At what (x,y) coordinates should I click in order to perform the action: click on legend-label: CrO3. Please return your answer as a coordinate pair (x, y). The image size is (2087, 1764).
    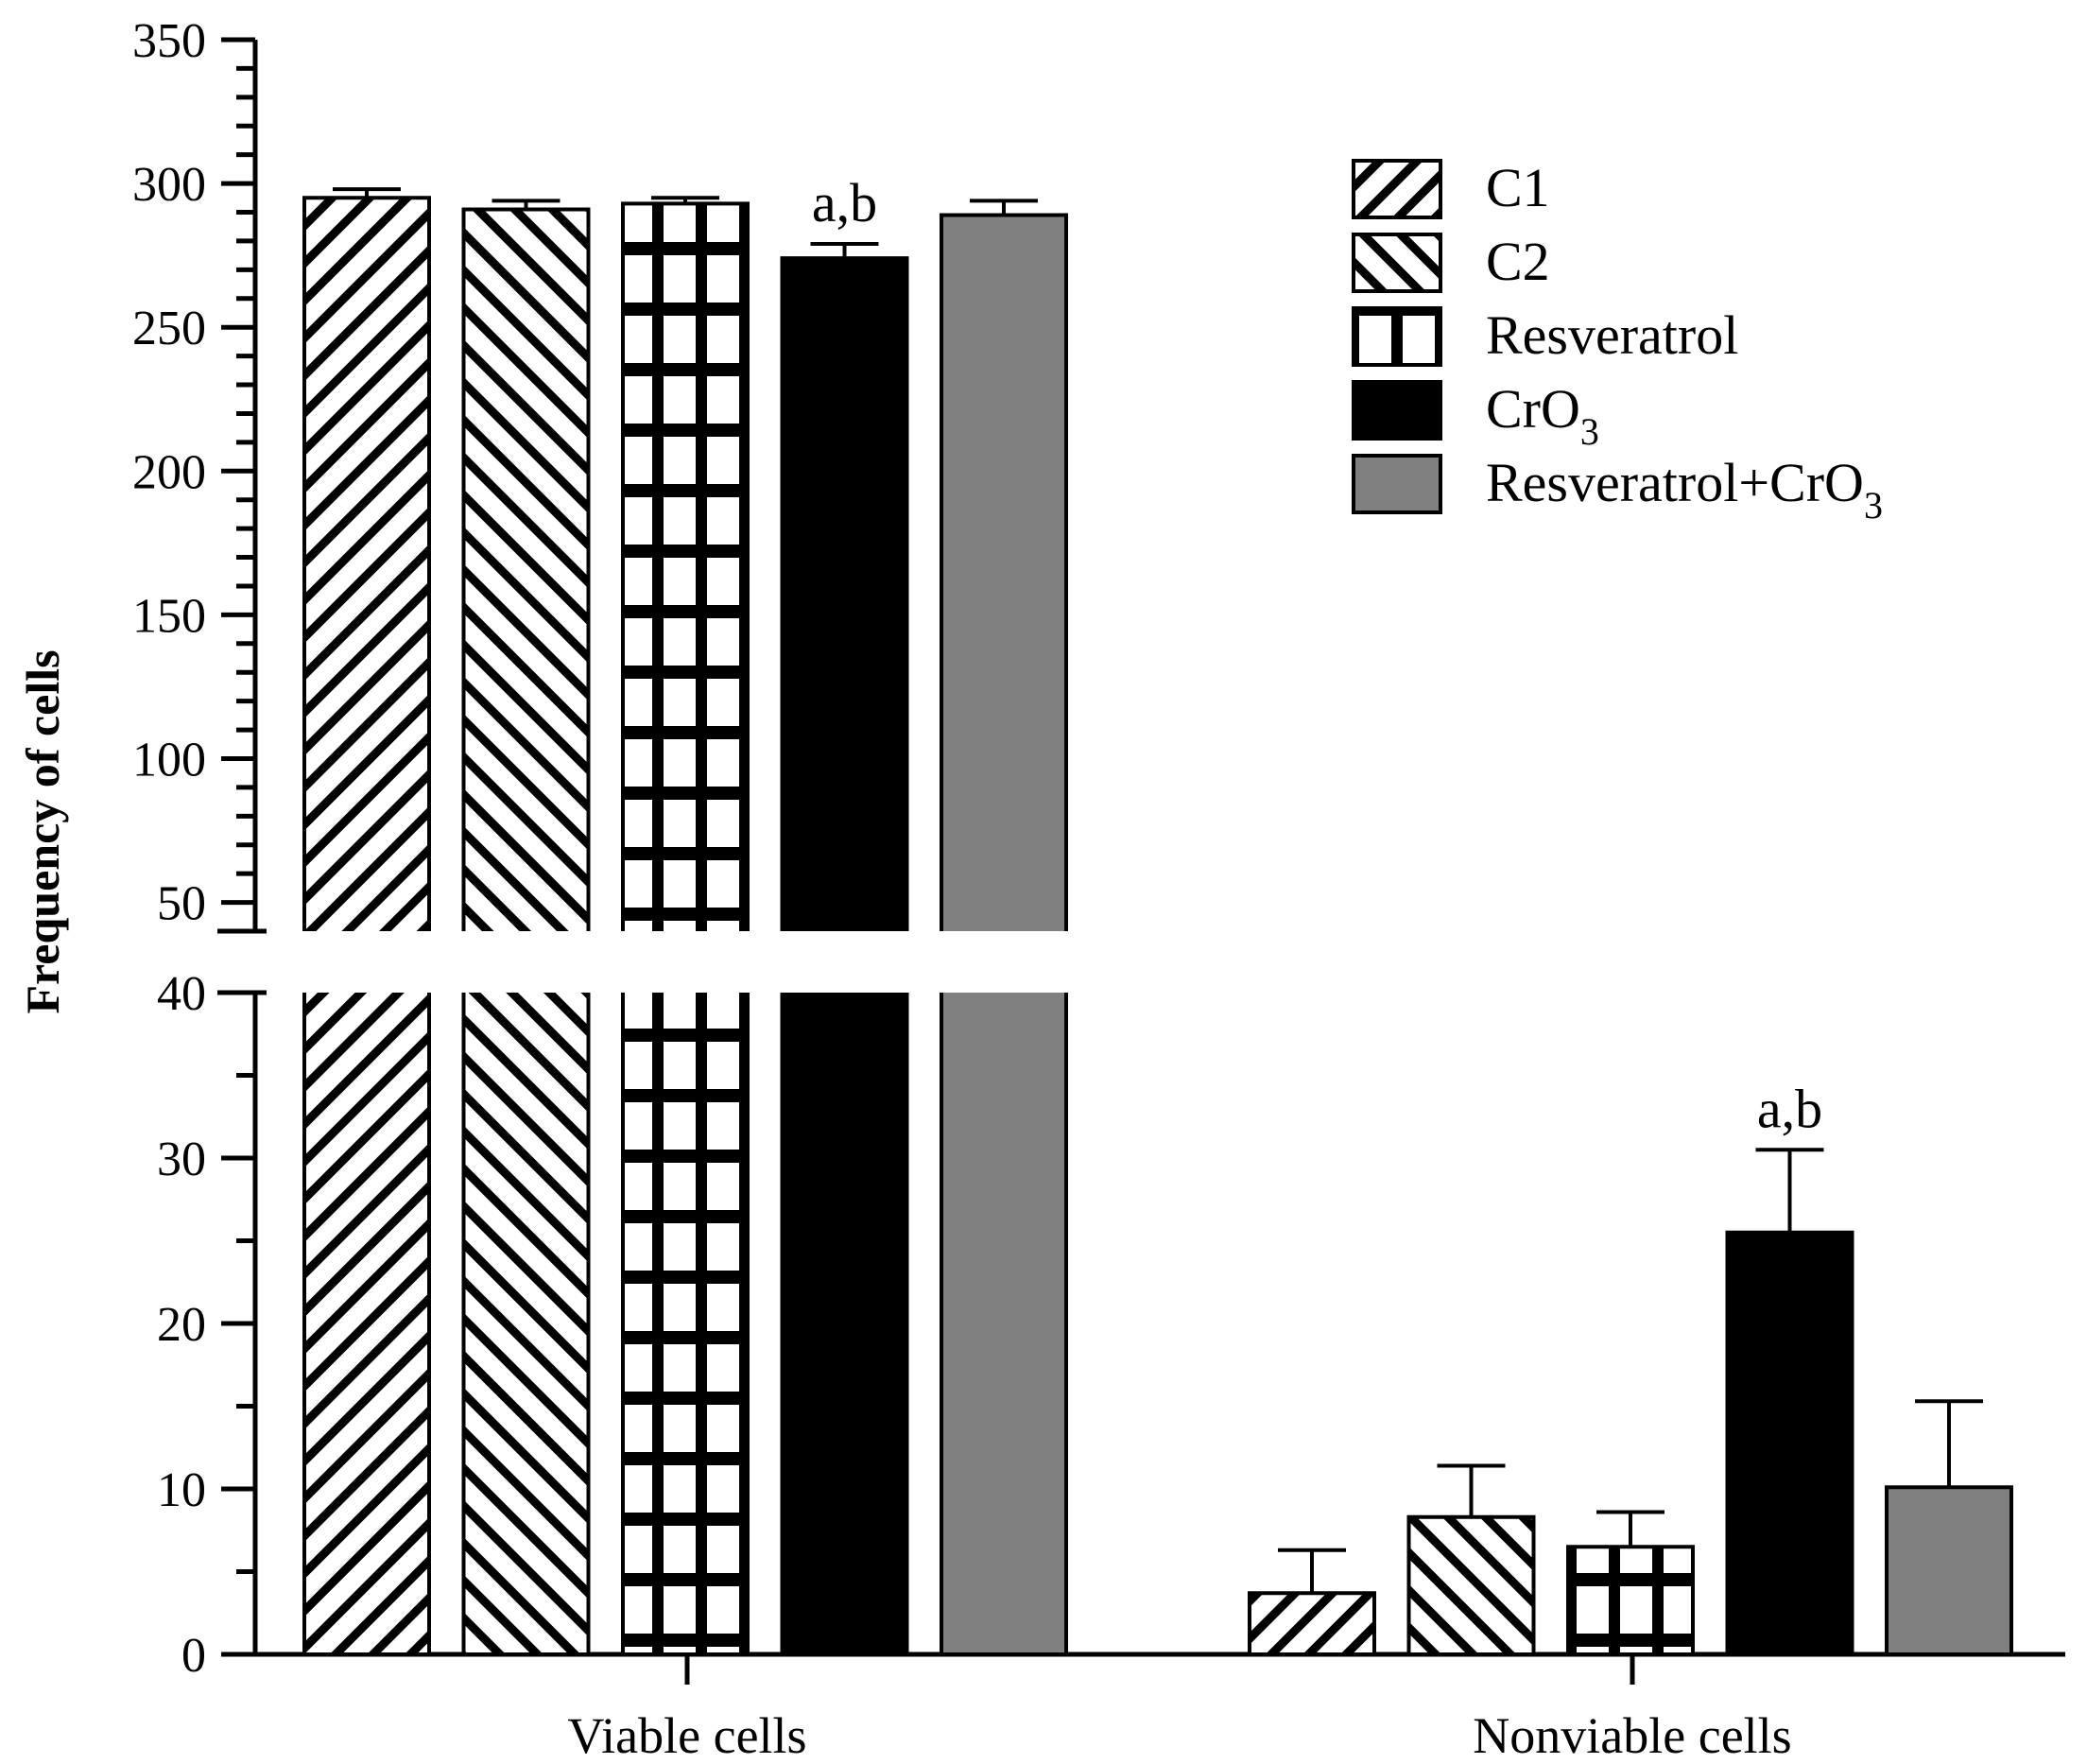
    Looking at the image, I should click on (1542, 415).